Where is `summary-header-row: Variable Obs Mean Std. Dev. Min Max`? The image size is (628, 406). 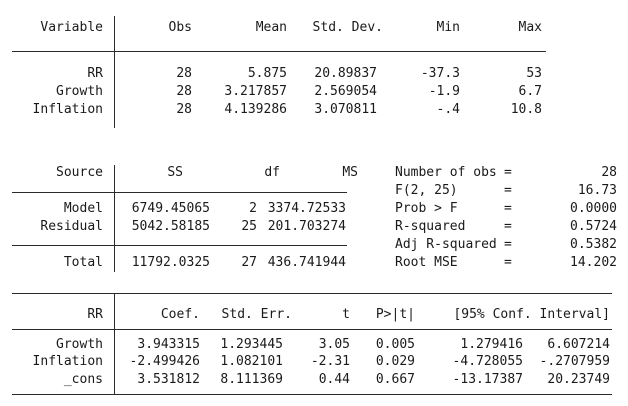 summary-header-row: Variable Obs Mean Std. Dev. Min Max is located at coordinates (314, 28).